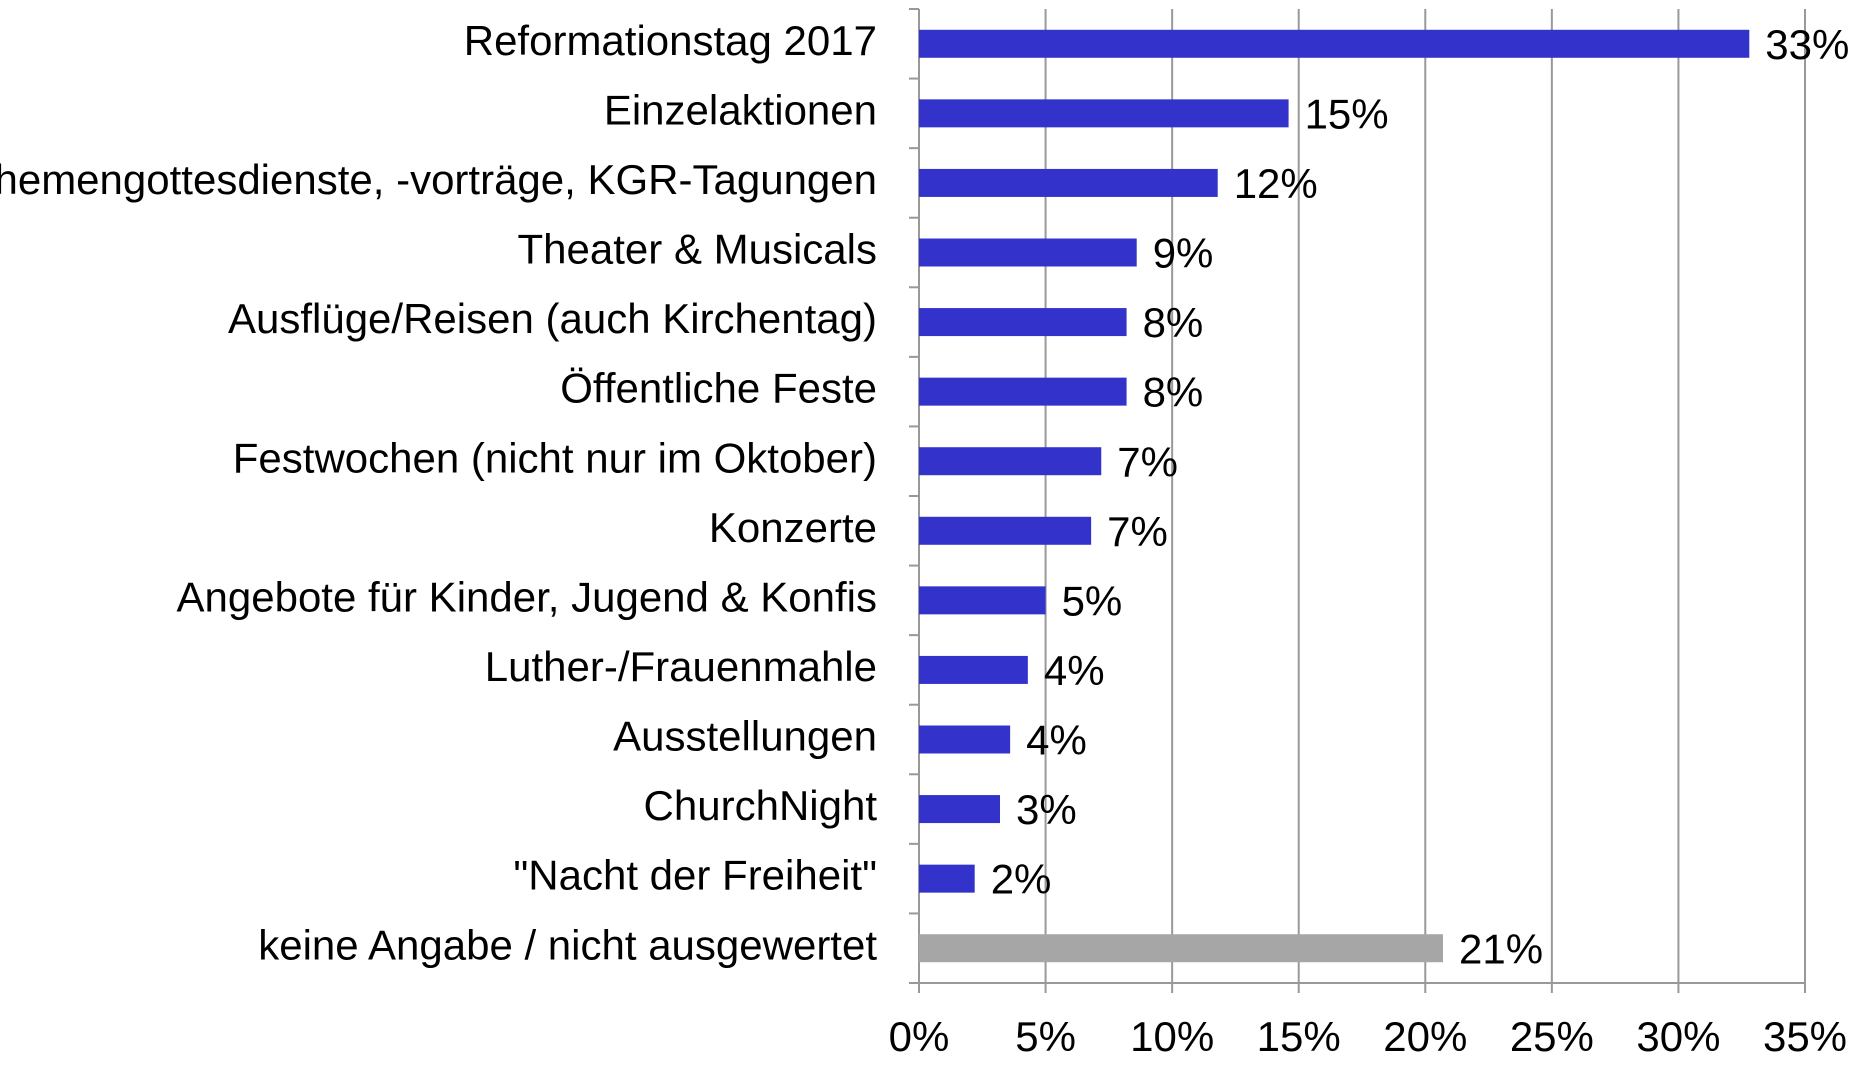 The height and width of the screenshot is (1070, 1857). Describe the element at coordinates (793, 527) in the screenshot. I see `y-tick-label: Konzerte` at that location.